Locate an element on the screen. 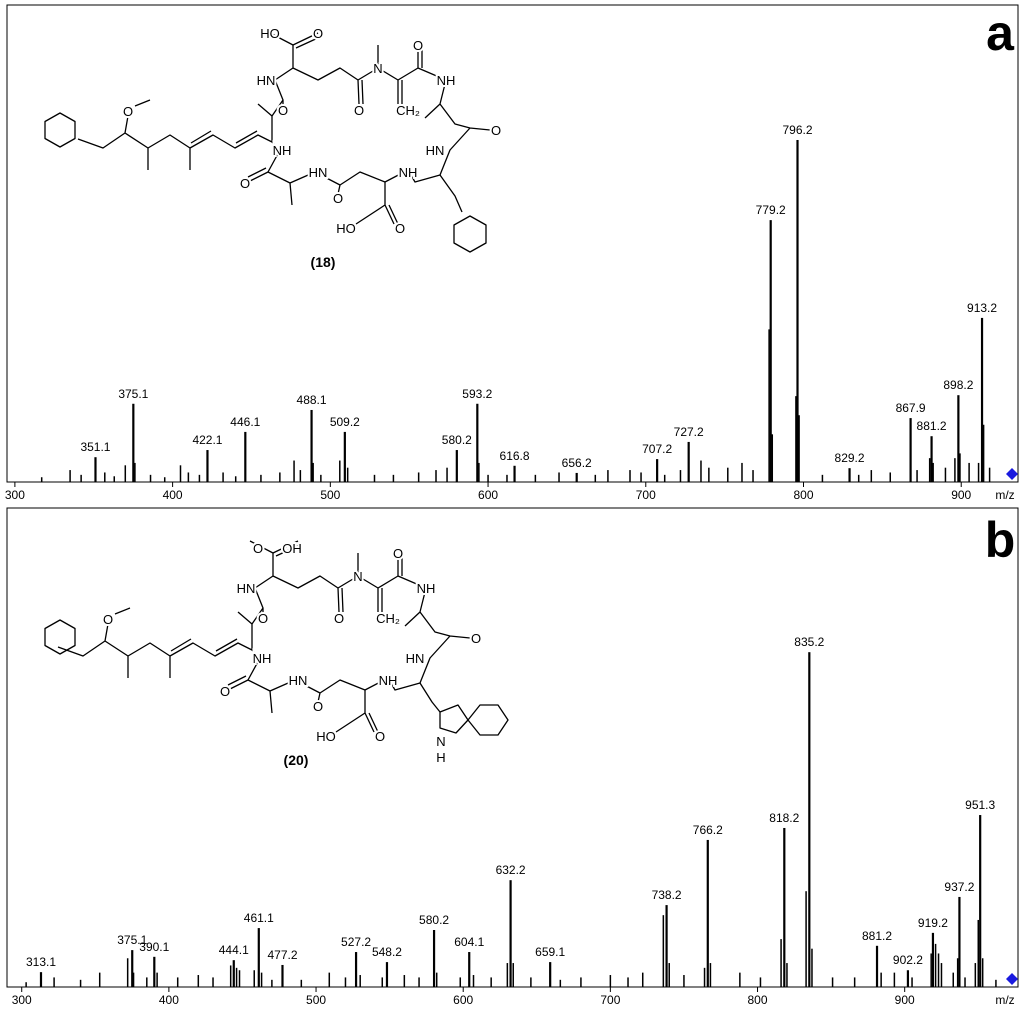 This screenshot has height=1013, width=1024. x-tick-label: 800 is located at coordinates (758, 1000).